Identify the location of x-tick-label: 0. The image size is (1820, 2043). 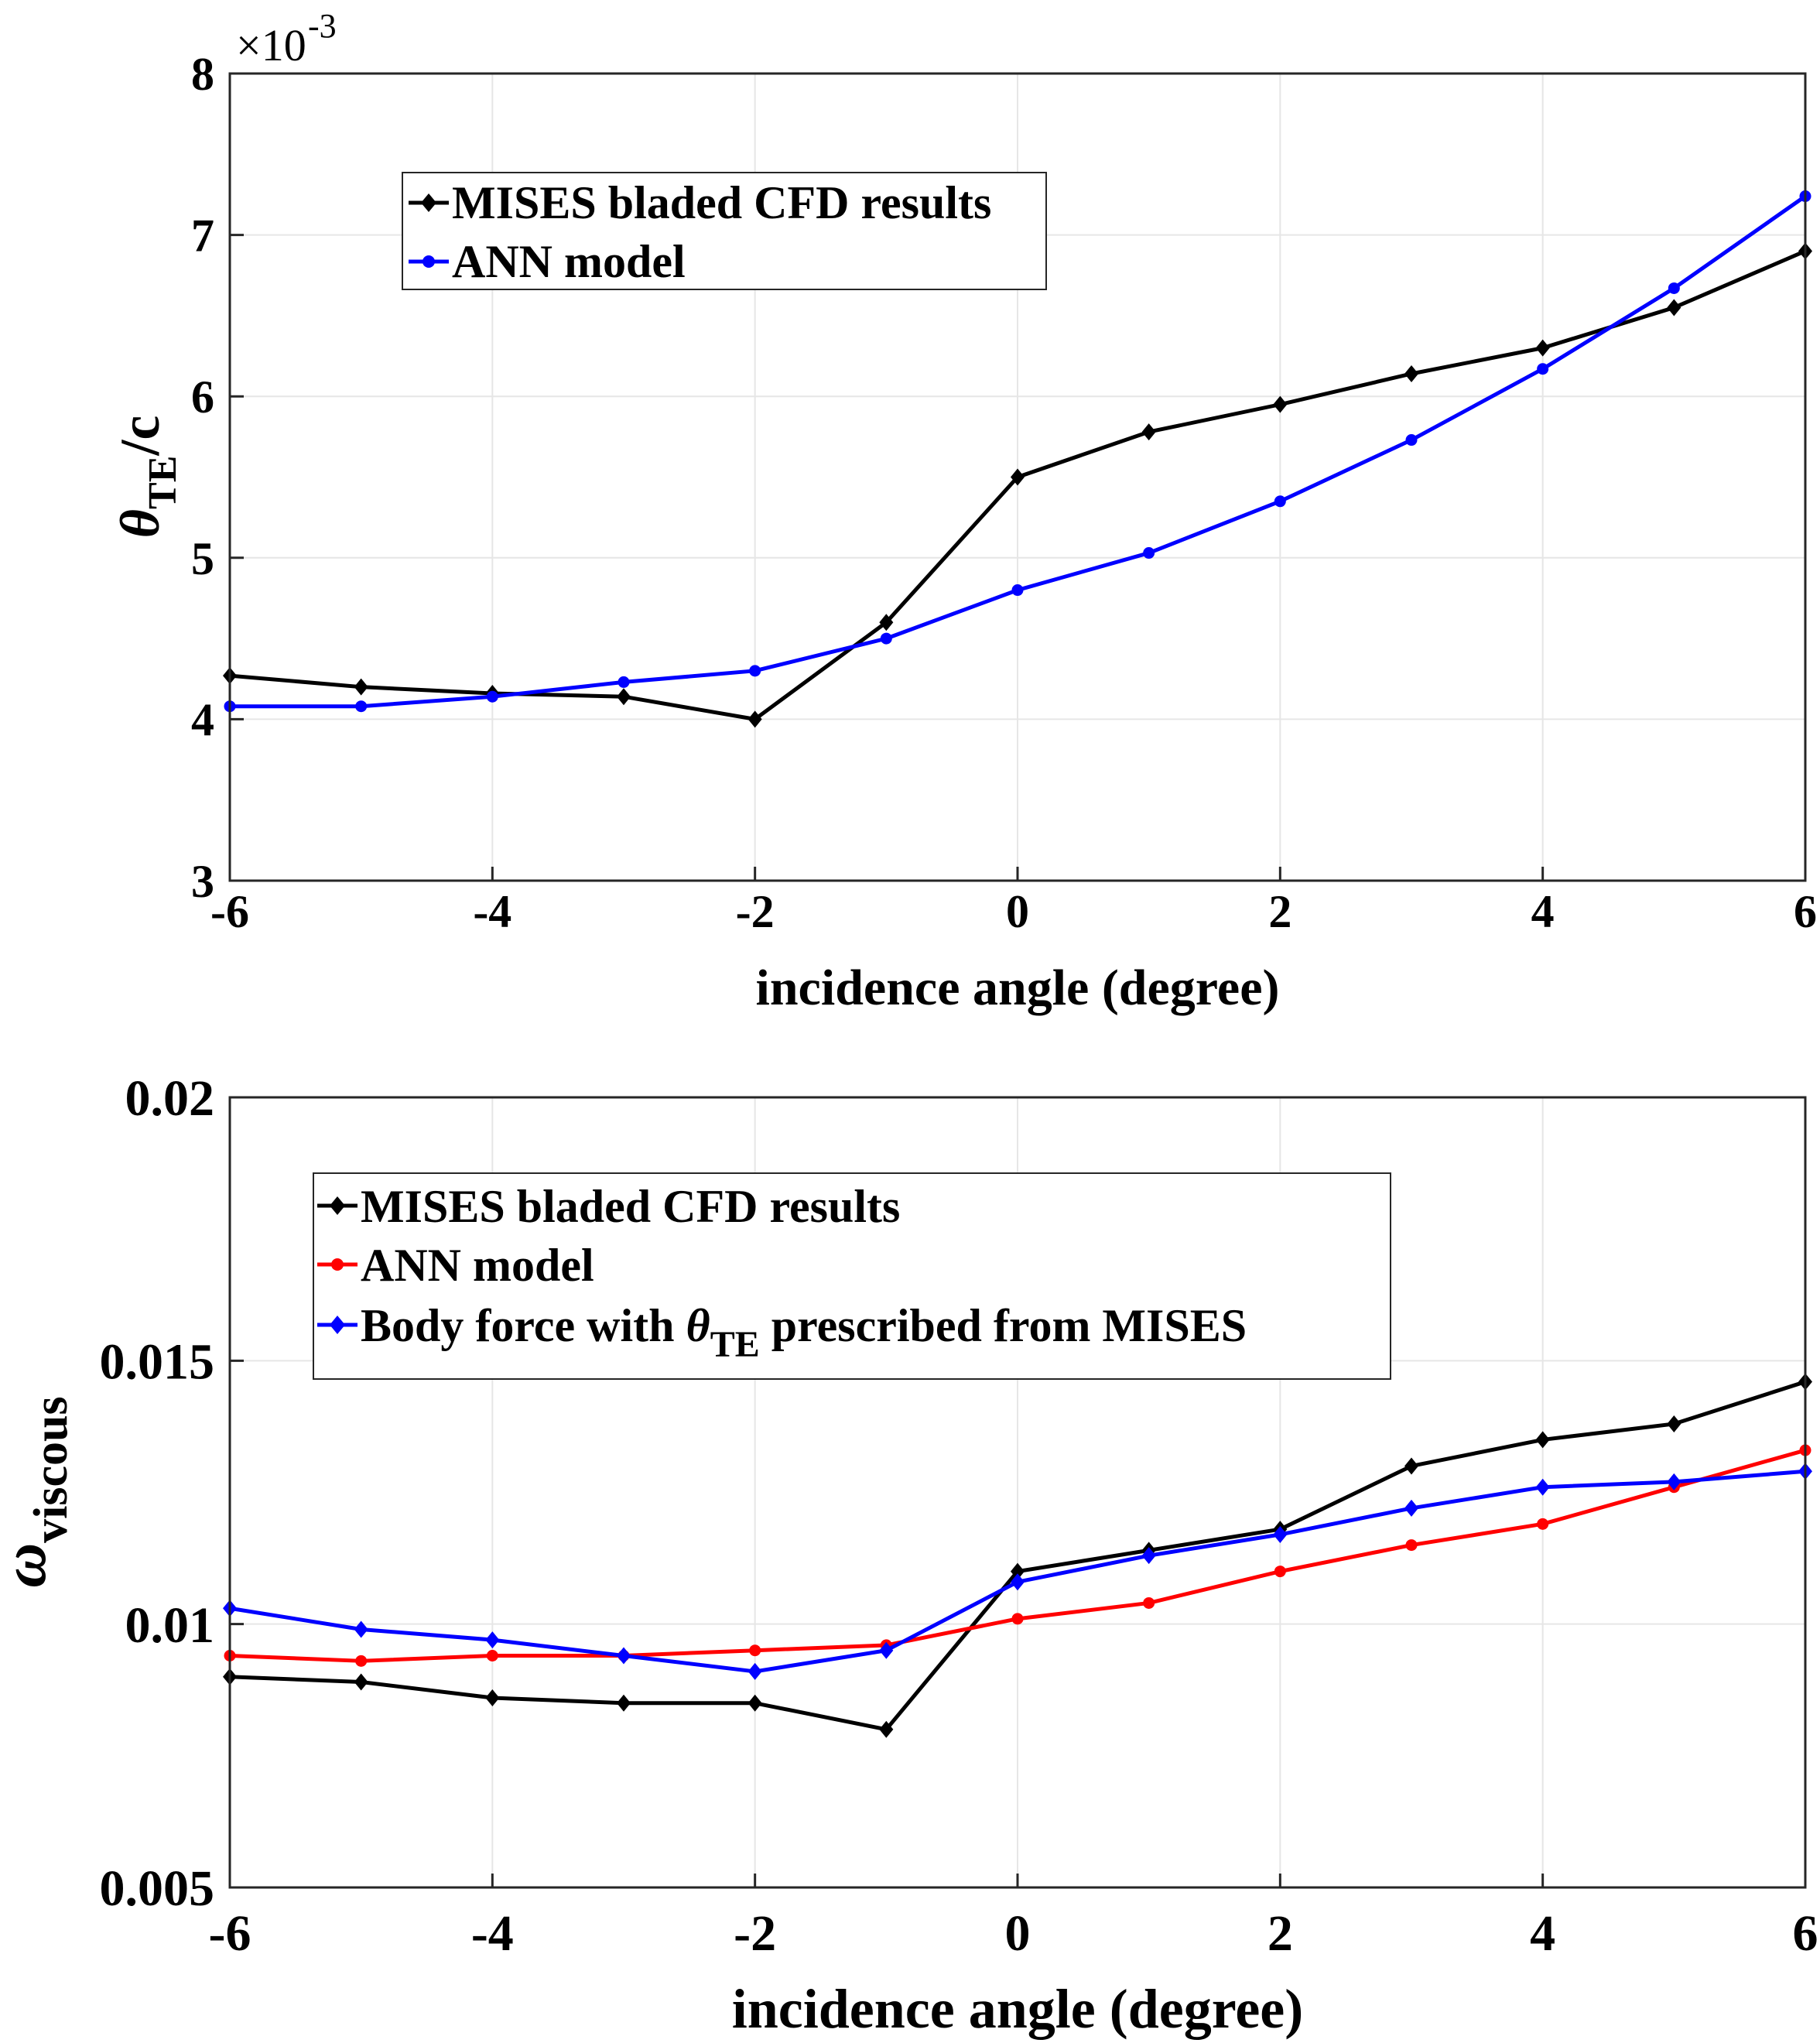
(1018, 1933).